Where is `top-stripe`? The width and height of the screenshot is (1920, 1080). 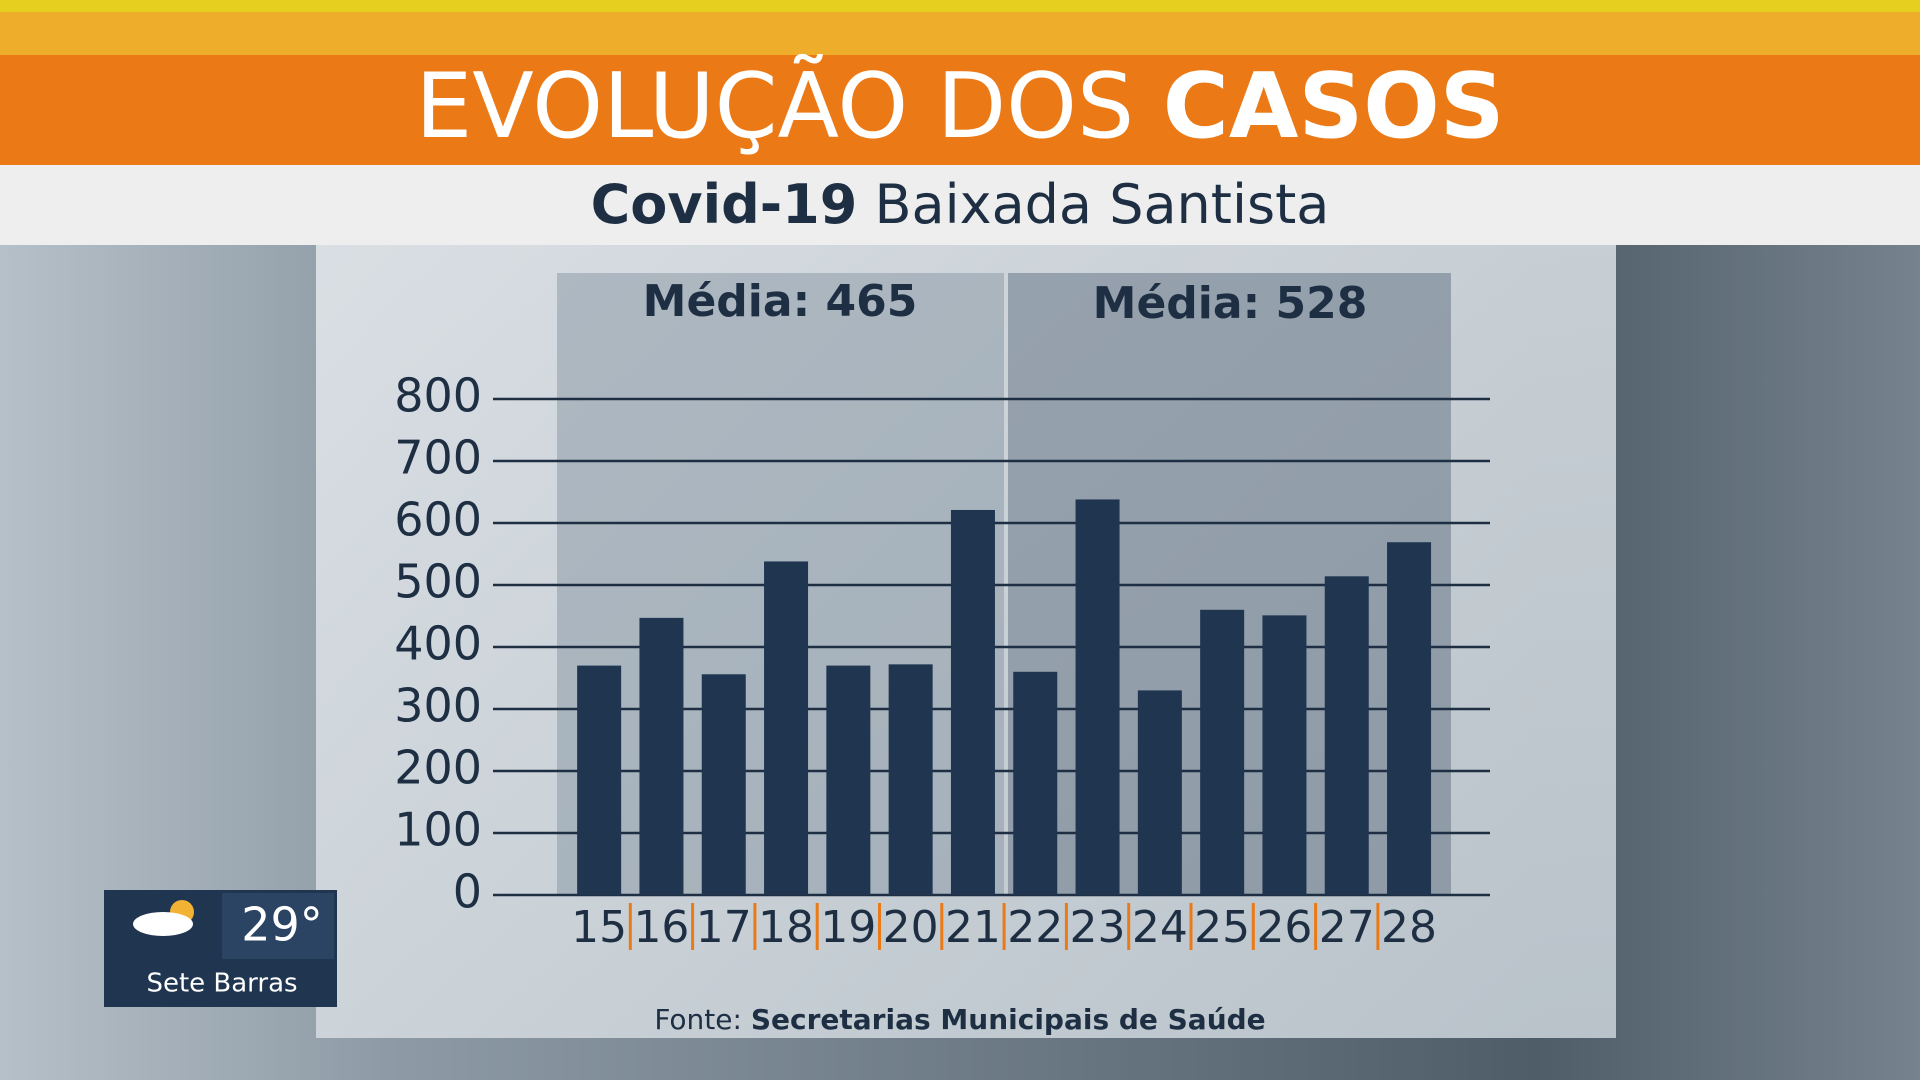 top-stripe is located at coordinates (960, 6).